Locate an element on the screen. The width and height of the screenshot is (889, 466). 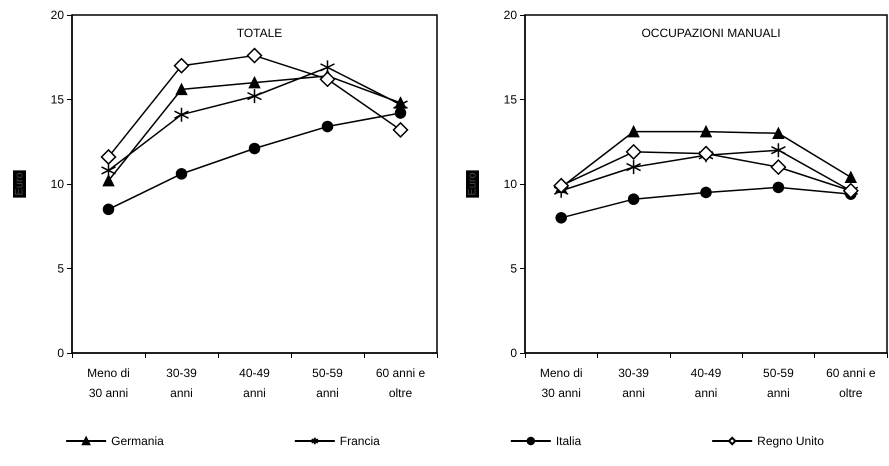
legend-label: Francia is located at coordinates (360, 441).